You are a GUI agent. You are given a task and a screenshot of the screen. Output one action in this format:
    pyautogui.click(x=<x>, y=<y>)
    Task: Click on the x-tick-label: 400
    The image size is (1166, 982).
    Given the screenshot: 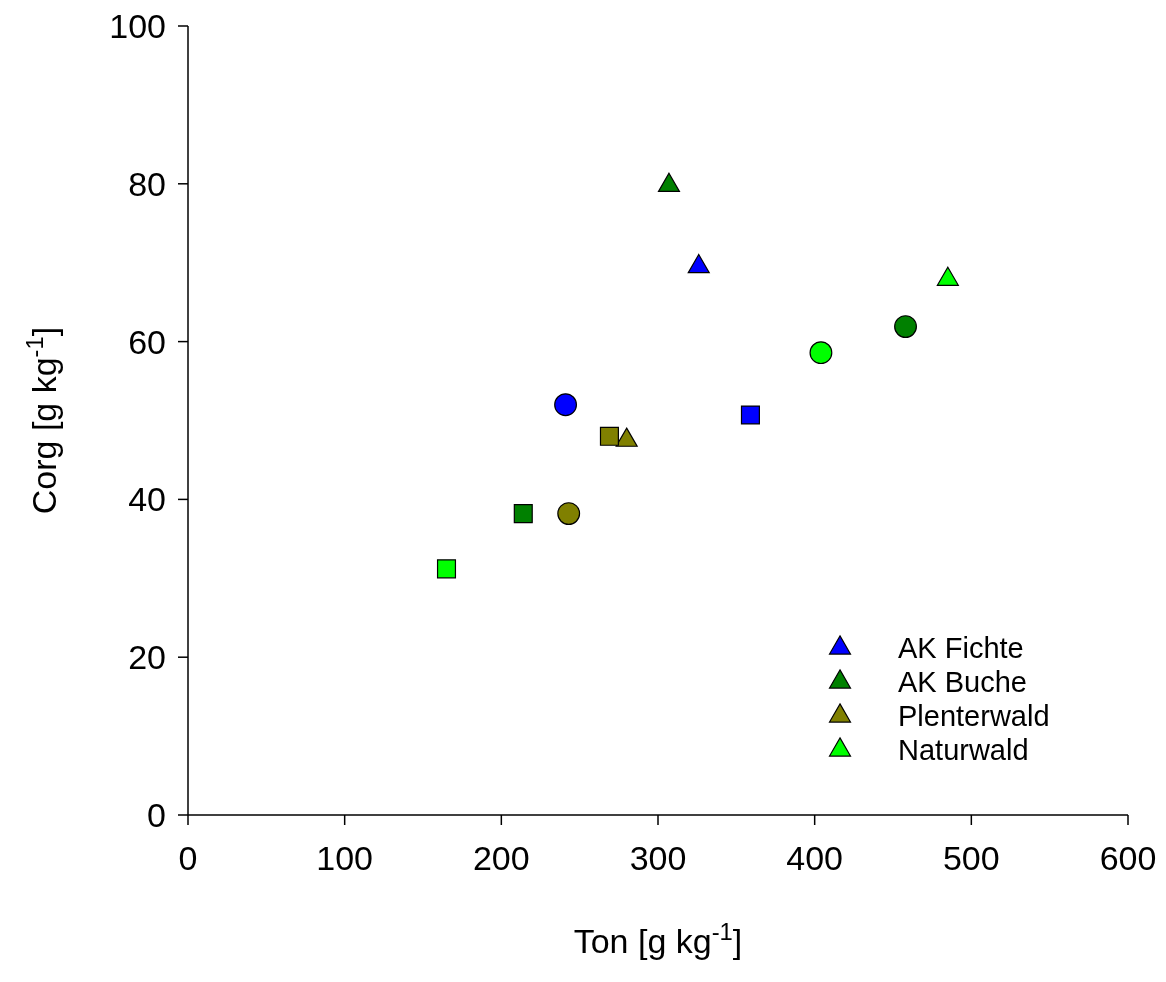 What is the action you would take?
    pyautogui.click(x=815, y=858)
    